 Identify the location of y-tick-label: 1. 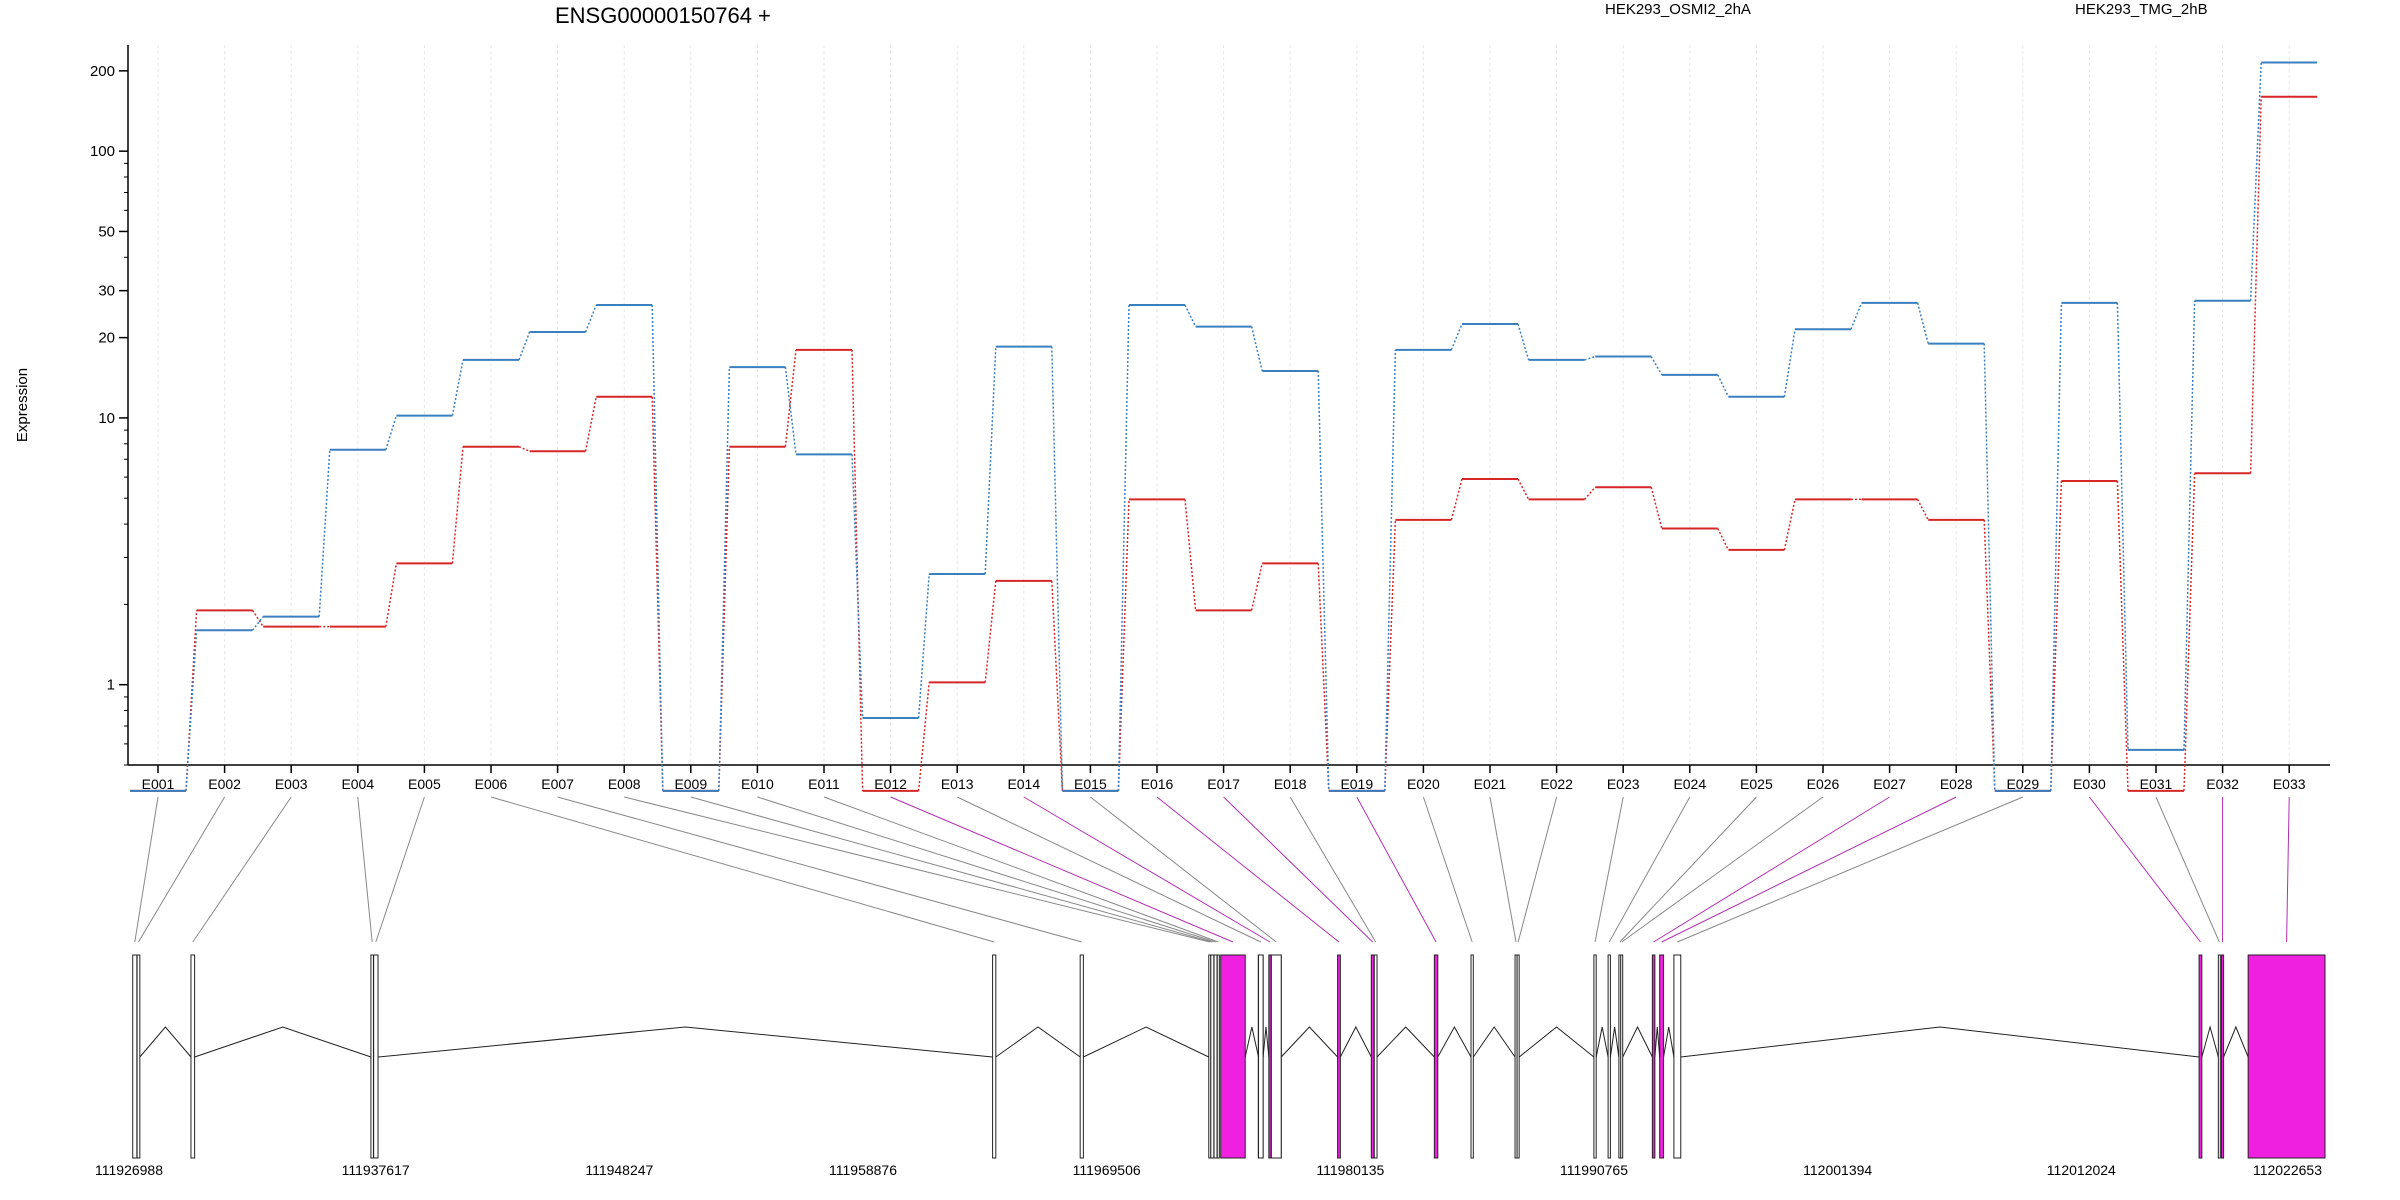
(111, 685).